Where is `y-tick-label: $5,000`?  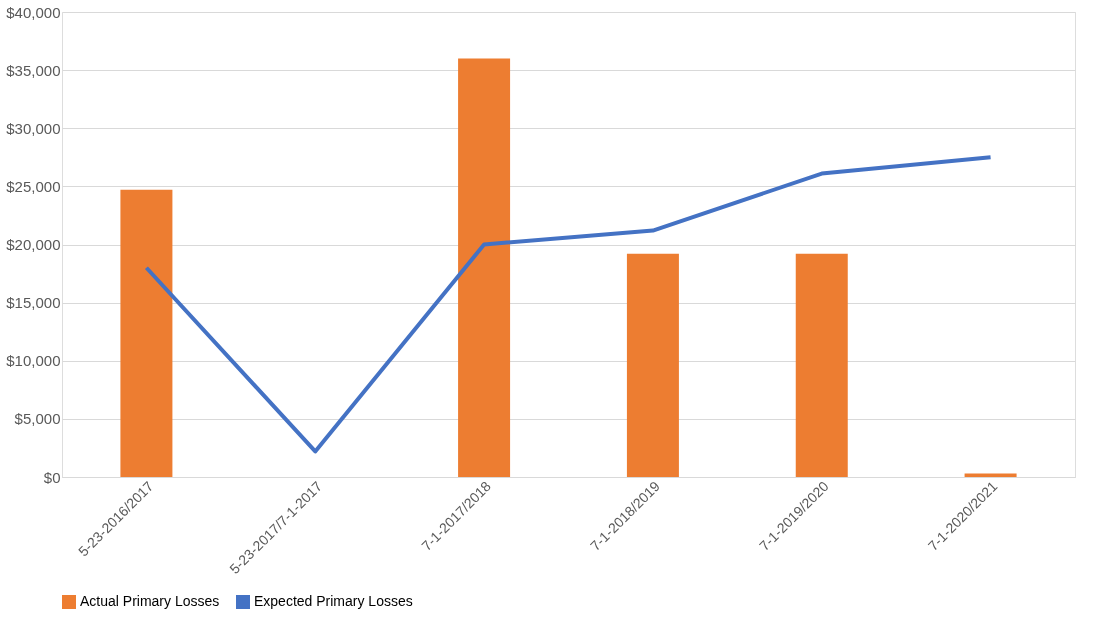 y-tick-label: $5,000 is located at coordinates (37, 419).